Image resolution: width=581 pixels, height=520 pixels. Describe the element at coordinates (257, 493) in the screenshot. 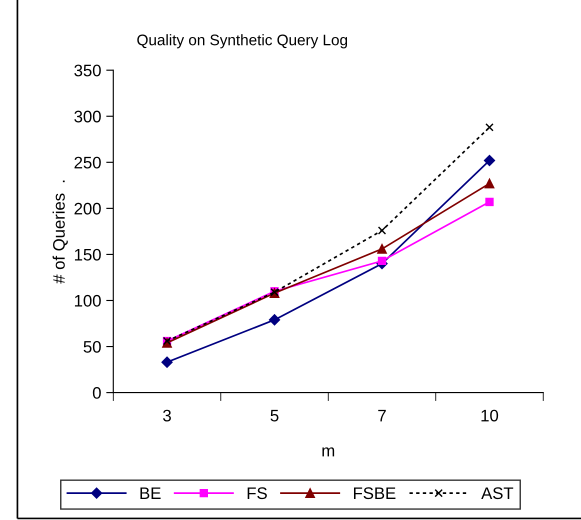

I see `legend-label: FS` at that location.